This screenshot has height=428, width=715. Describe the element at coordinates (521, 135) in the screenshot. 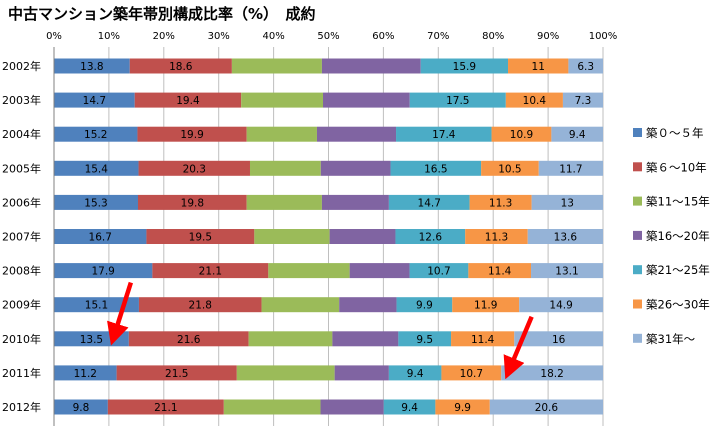

I see `data-label: 10.9` at that location.